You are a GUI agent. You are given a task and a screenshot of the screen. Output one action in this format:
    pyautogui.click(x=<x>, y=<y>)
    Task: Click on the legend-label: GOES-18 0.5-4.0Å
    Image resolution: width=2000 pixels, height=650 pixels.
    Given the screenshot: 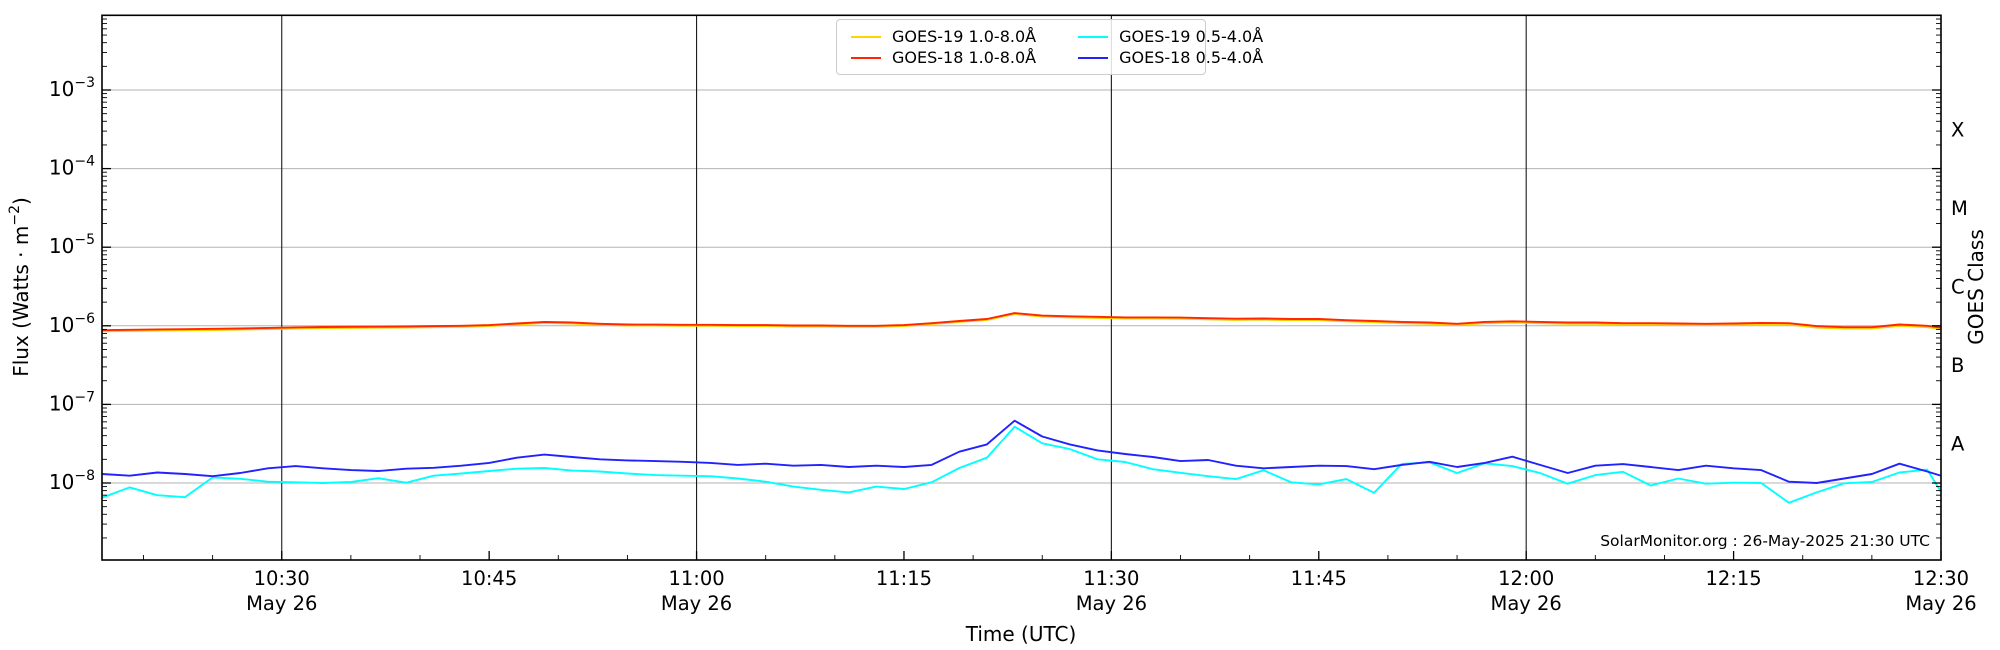 What is the action you would take?
    pyautogui.click(x=1191, y=57)
    